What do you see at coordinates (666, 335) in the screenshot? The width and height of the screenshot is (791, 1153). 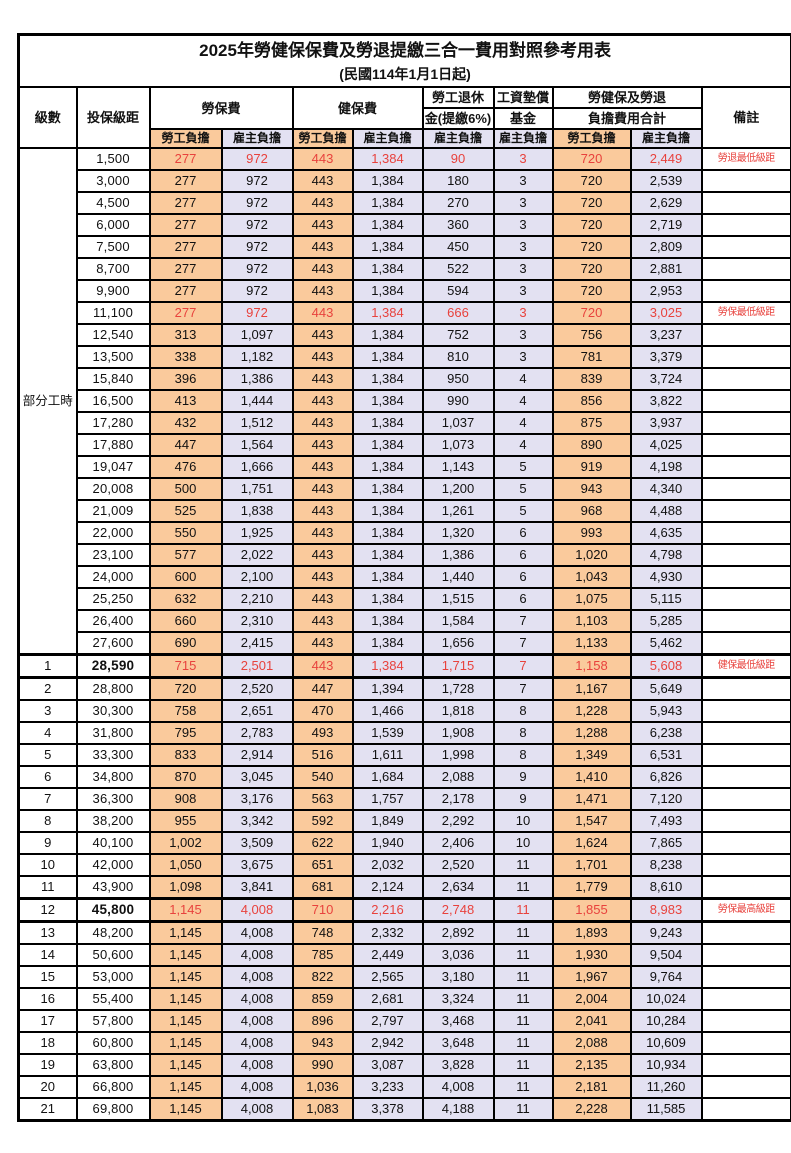 I see `cell-total-employer: 3,237` at bounding box center [666, 335].